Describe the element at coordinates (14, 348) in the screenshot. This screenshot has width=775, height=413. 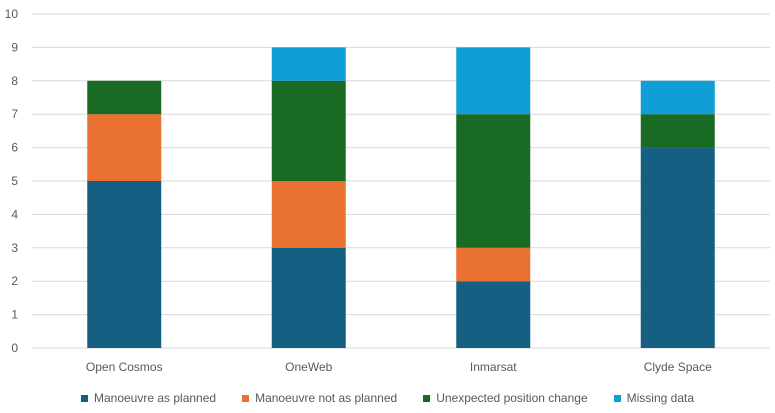
I see `y-tick-label: 0` at that location.